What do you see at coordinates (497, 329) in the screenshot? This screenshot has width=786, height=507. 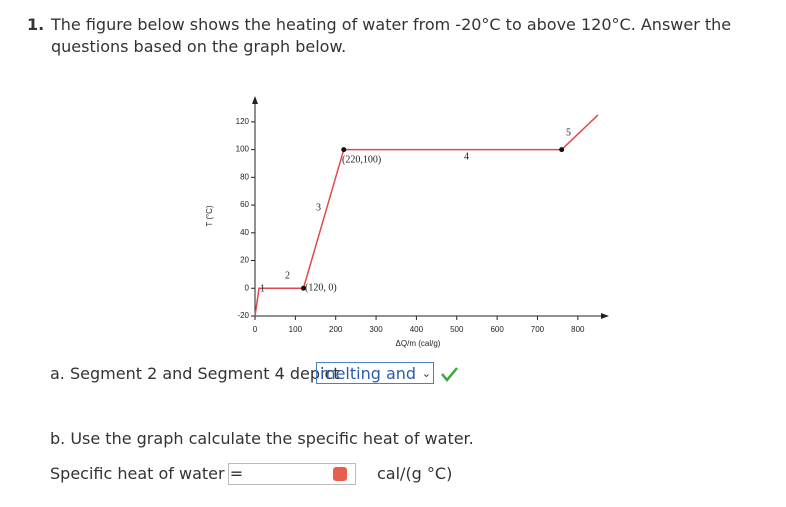 I see `x-tick-label: 600` at bounding box center [497, 329].